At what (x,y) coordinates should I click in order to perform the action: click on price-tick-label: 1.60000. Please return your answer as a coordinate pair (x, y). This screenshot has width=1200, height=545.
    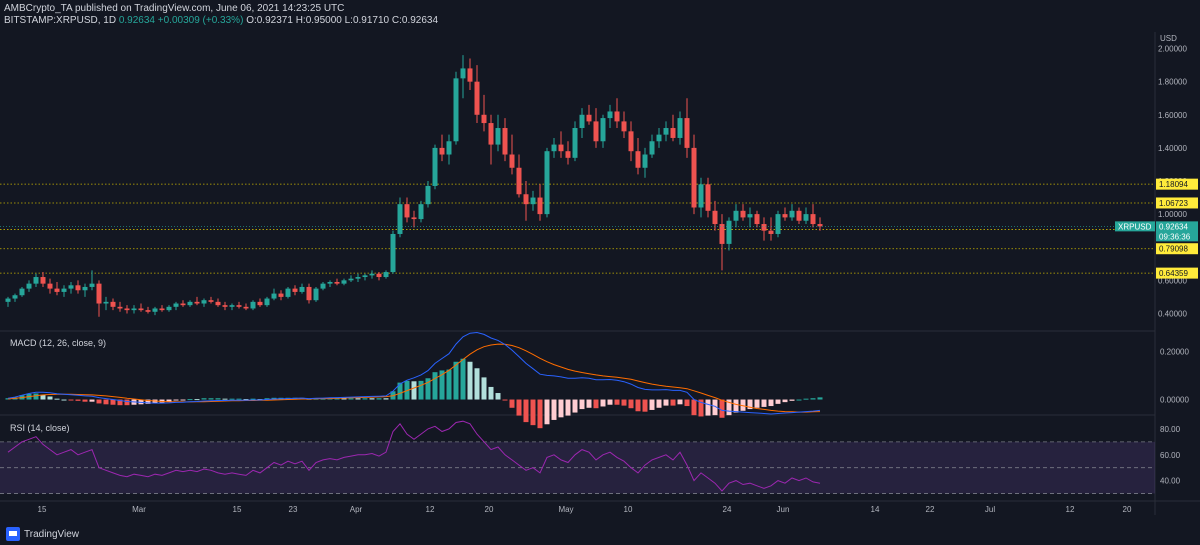
    Looking at the image, I should click on (1172, 115).